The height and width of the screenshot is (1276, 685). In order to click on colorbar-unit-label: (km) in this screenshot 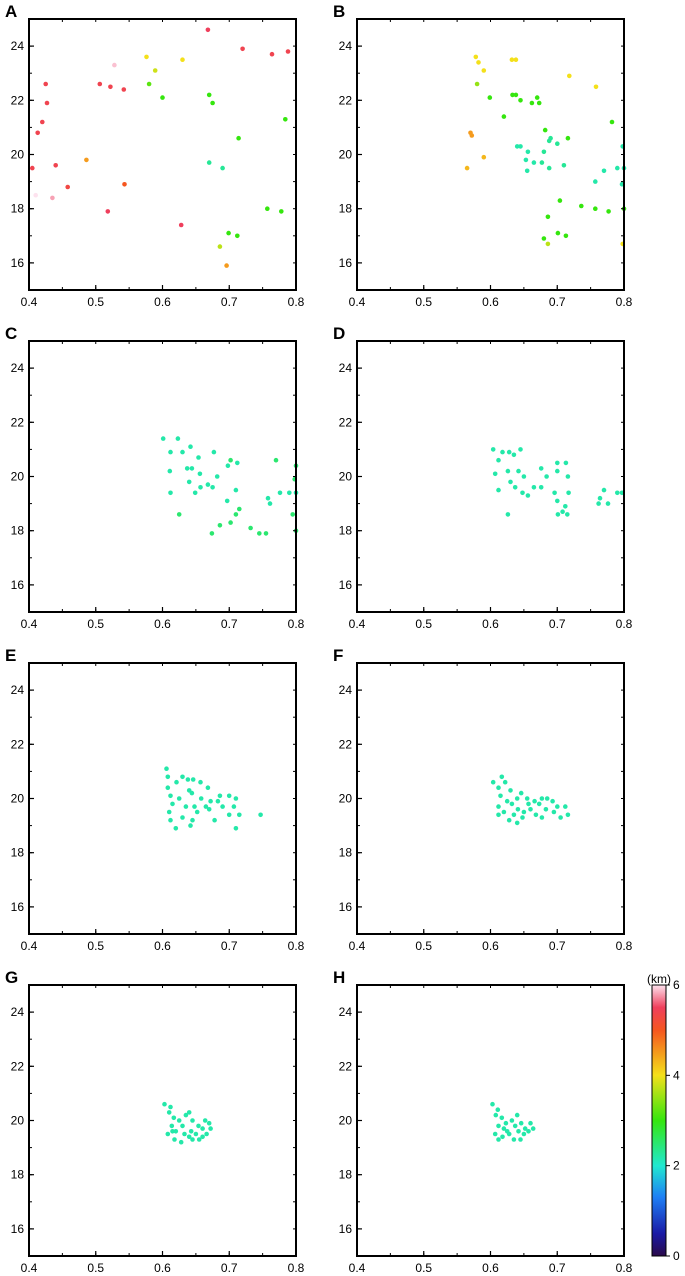, I will do `click(659, 979)`.